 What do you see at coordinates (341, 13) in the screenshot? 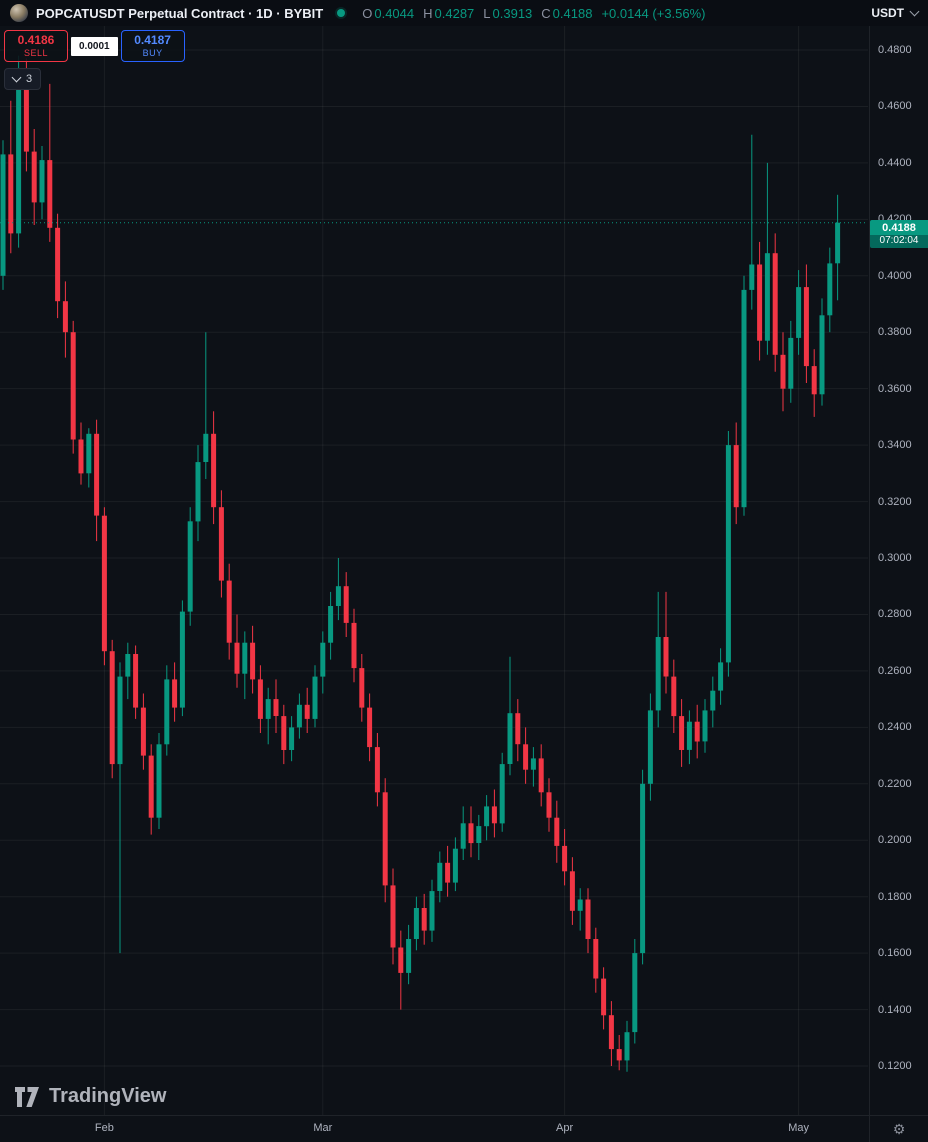
I see `market-status-dot-icon` at bounding box center [341, 13].